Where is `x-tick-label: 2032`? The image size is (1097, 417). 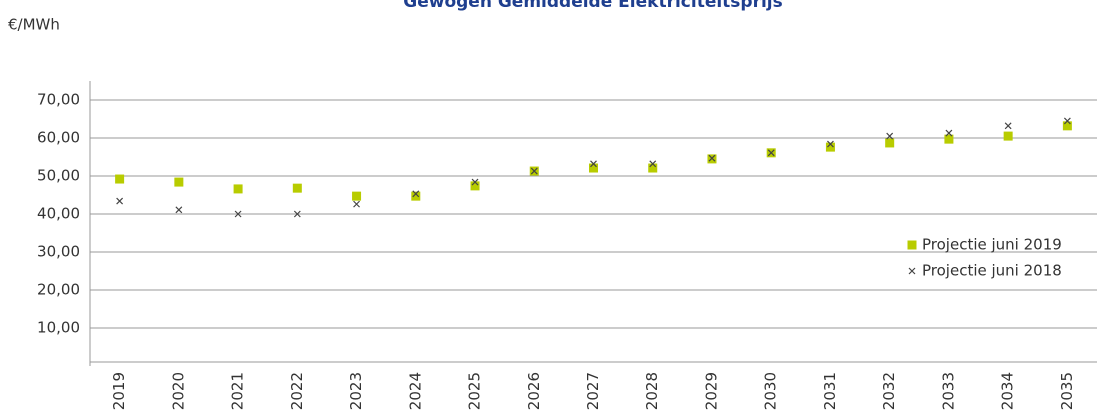
x-tick-label: 2032 is located at coordinates (889, 391).